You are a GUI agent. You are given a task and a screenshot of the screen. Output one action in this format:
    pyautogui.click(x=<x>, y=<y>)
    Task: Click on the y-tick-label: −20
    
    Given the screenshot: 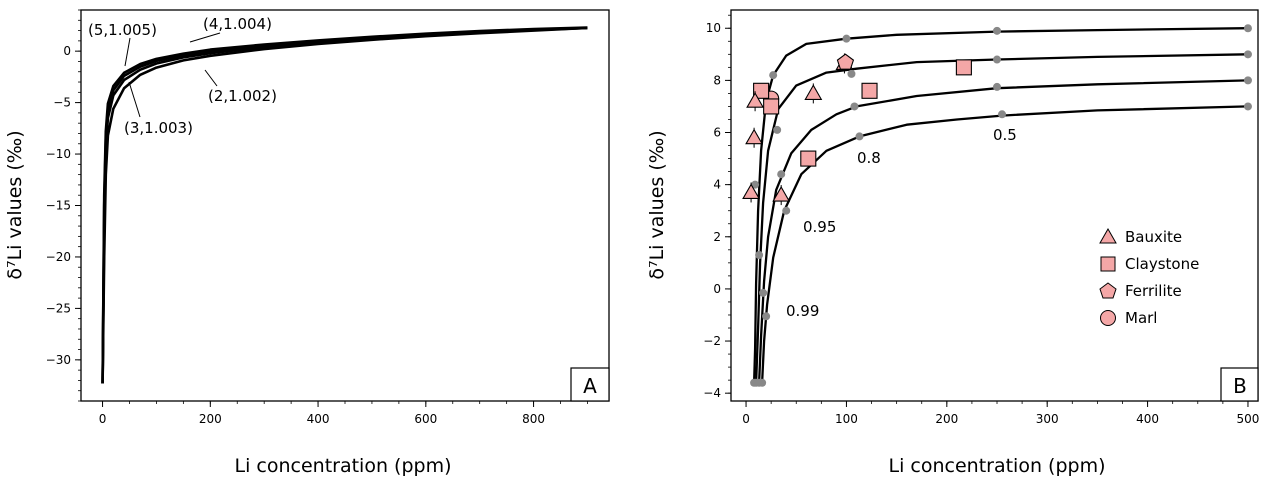 What is the action you would take?
    pyautogui.click(x=58, y=257)
    